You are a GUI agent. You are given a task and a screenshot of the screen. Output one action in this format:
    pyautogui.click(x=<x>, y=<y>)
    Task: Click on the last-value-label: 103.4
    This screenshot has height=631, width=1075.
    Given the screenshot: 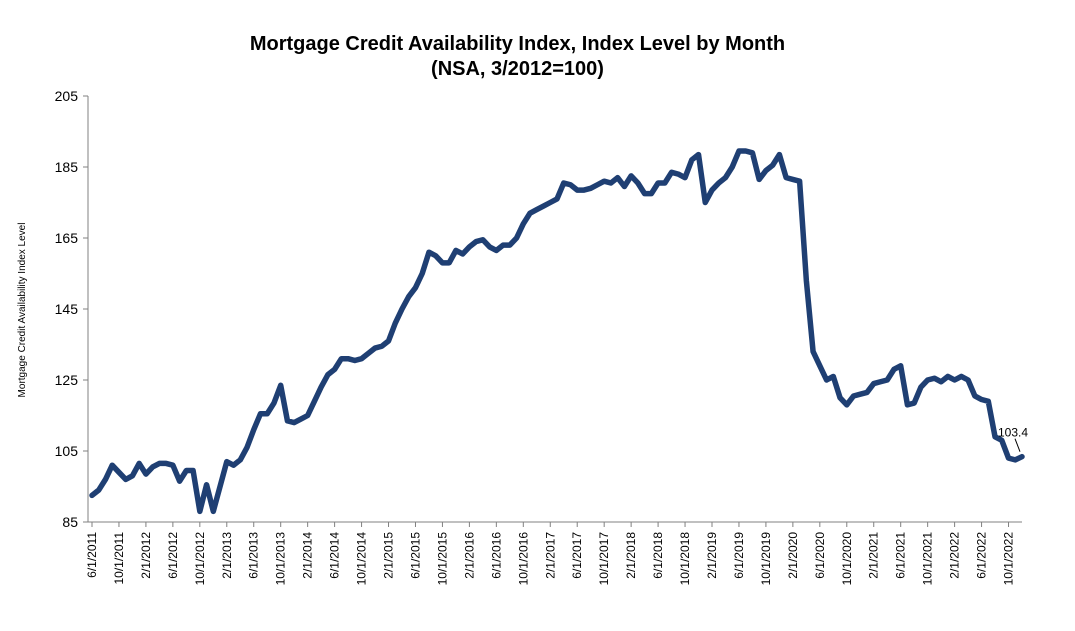 What is the action you would take?
    pyautogui.click(x=1013, y=433)
    